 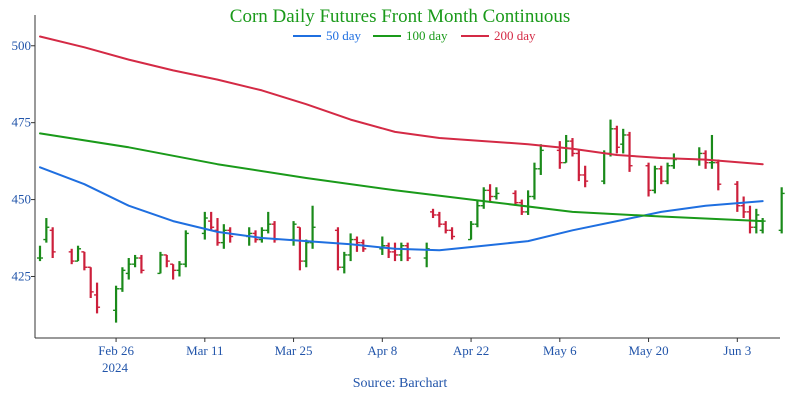 What do you see at coordinates (382, 350) in the screenshot?
I see `x-tick-label: Apr 8` at bounding box center [382, 350].